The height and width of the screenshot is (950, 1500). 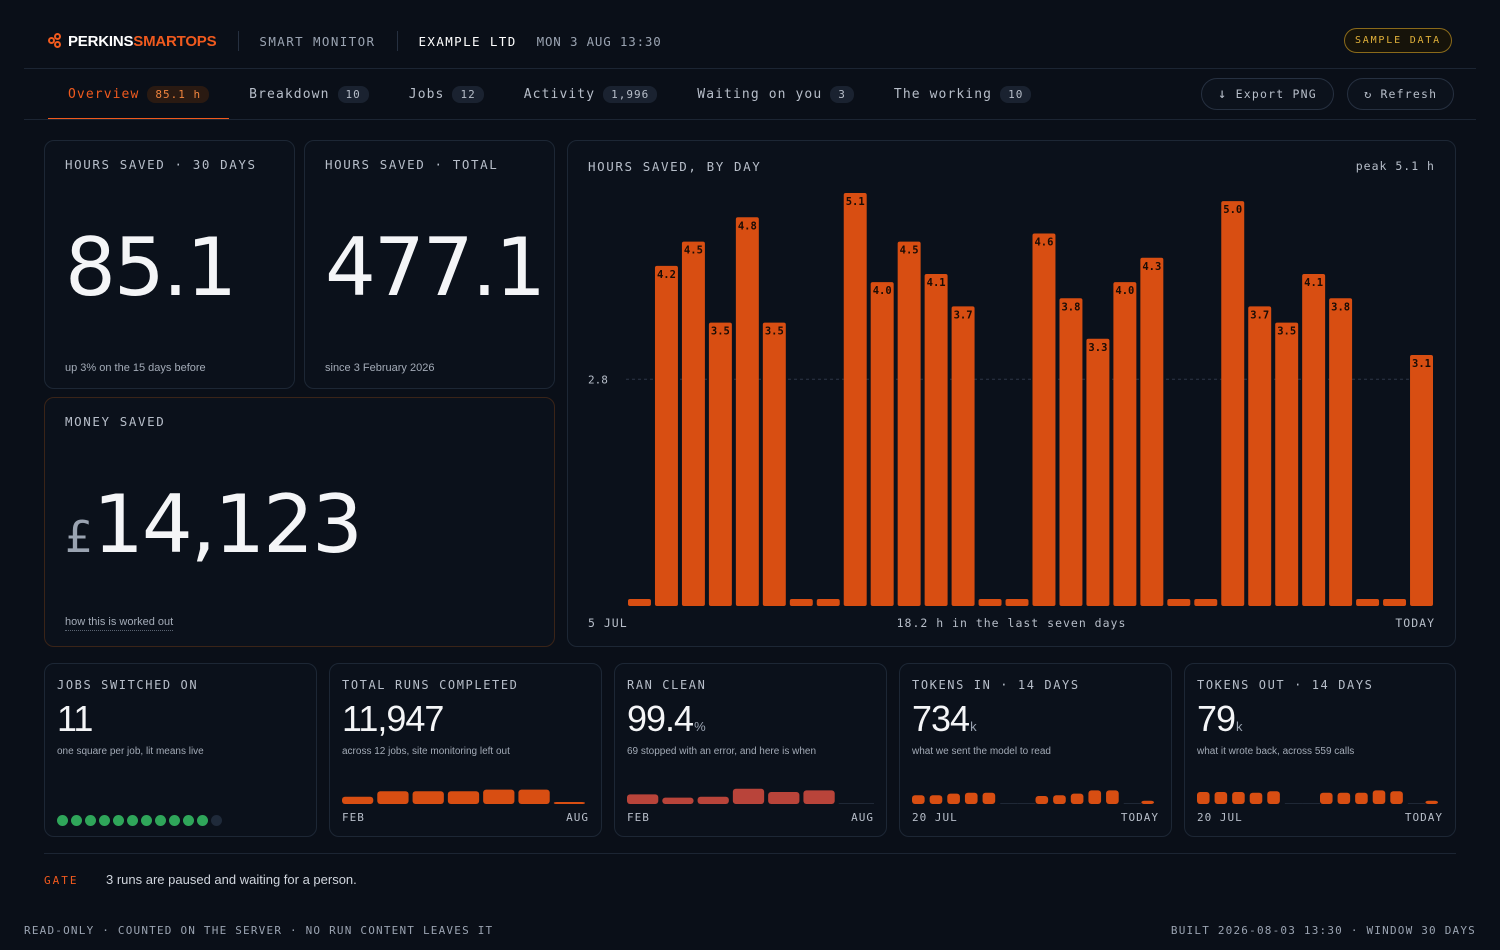 What do you see at coordinates (750, 796) in the screenshot?
I see `errors-sparkline` at bounding box center [750, 796].